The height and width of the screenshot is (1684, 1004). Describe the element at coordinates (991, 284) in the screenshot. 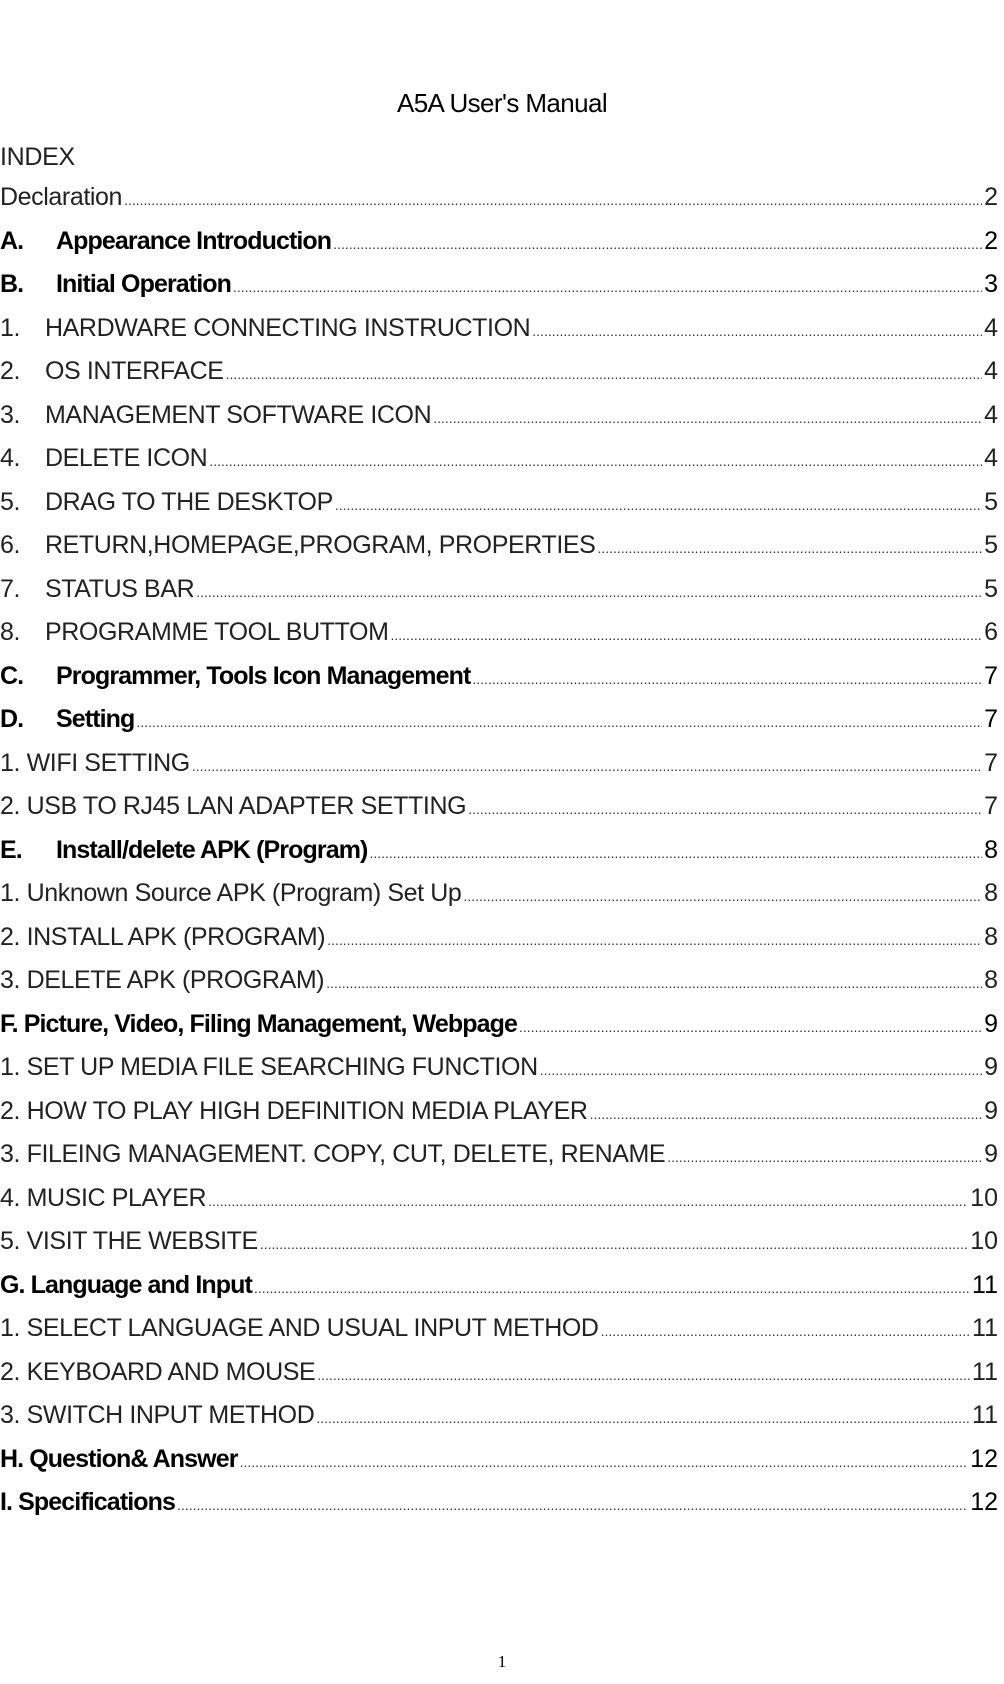

I see `toc-entry-page: 3` at that location.